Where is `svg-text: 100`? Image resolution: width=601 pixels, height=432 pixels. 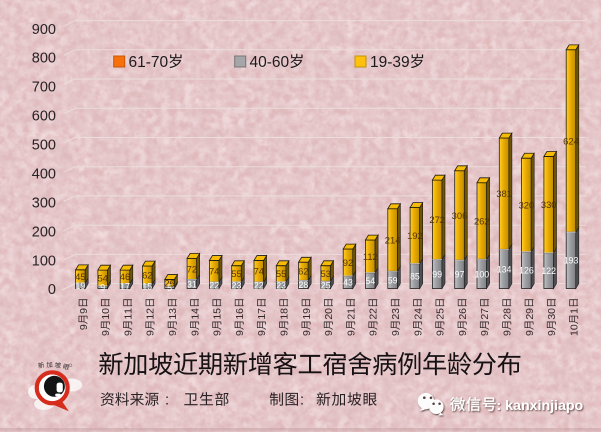 svg-text: 100 is located at coordinates (481, 274).